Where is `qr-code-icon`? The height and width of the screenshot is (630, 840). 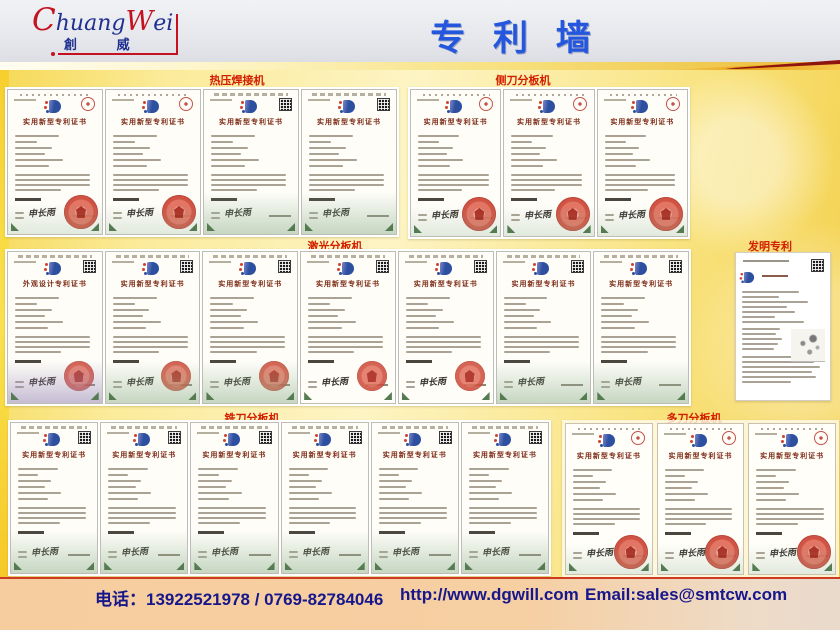
qr-code-icon is located at coordinates (85, 437).